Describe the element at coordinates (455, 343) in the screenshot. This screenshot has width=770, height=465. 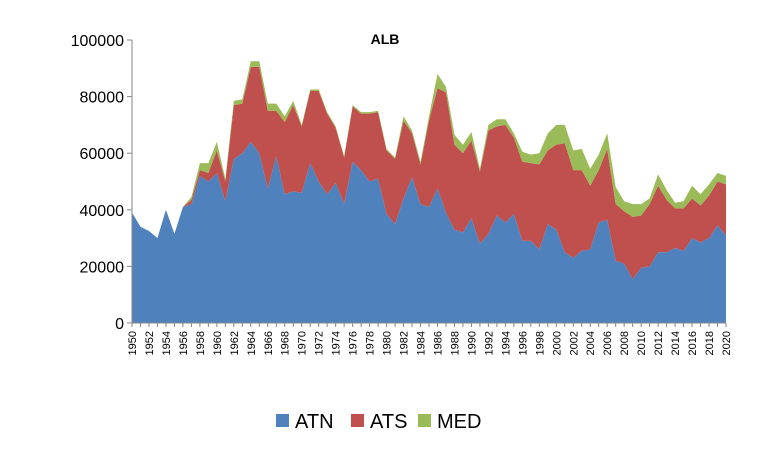
I see `x-tick-label: 1988` at that location.